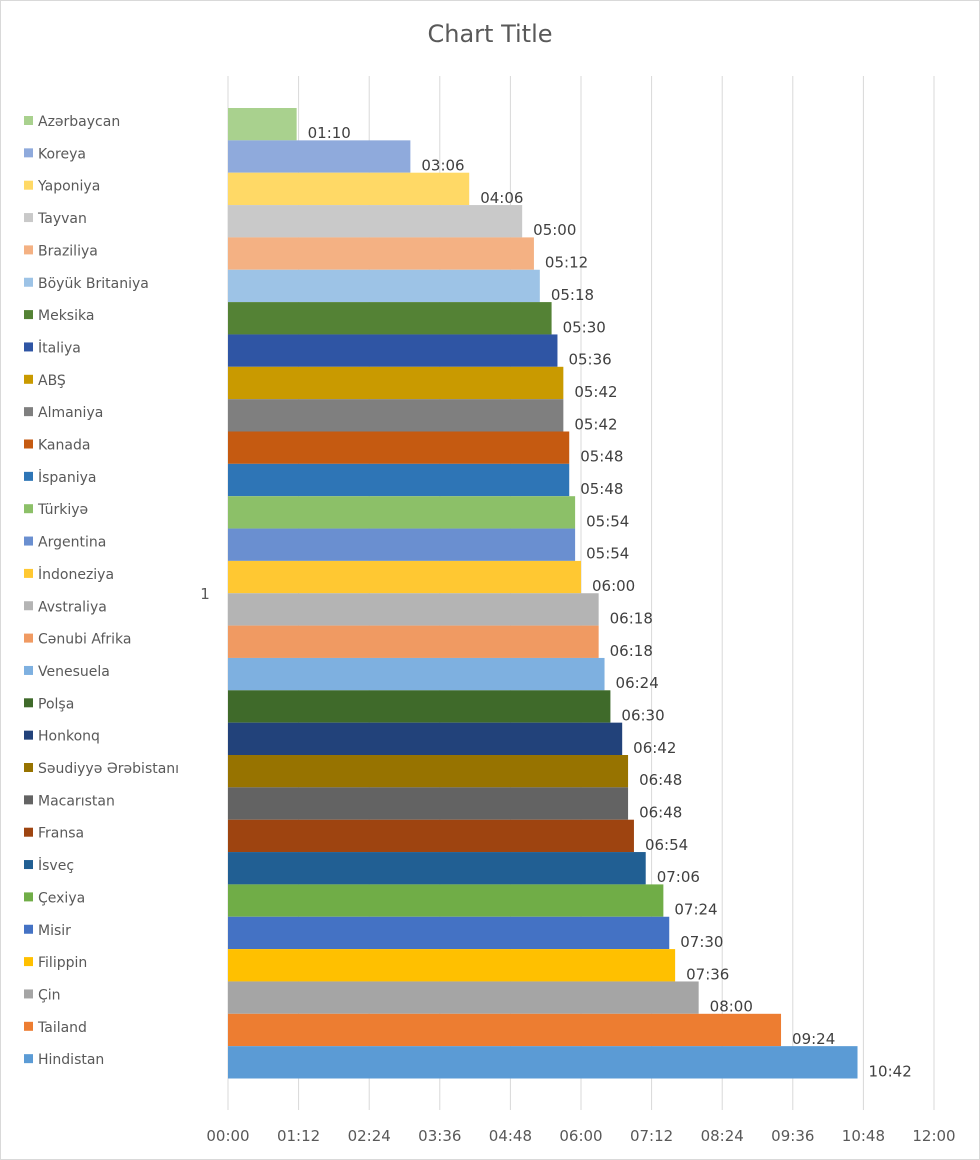  What do you see at coordinates (601, 489) in the screenshot?
I see `data-label: 05:48` at bounding box center [601, 489].